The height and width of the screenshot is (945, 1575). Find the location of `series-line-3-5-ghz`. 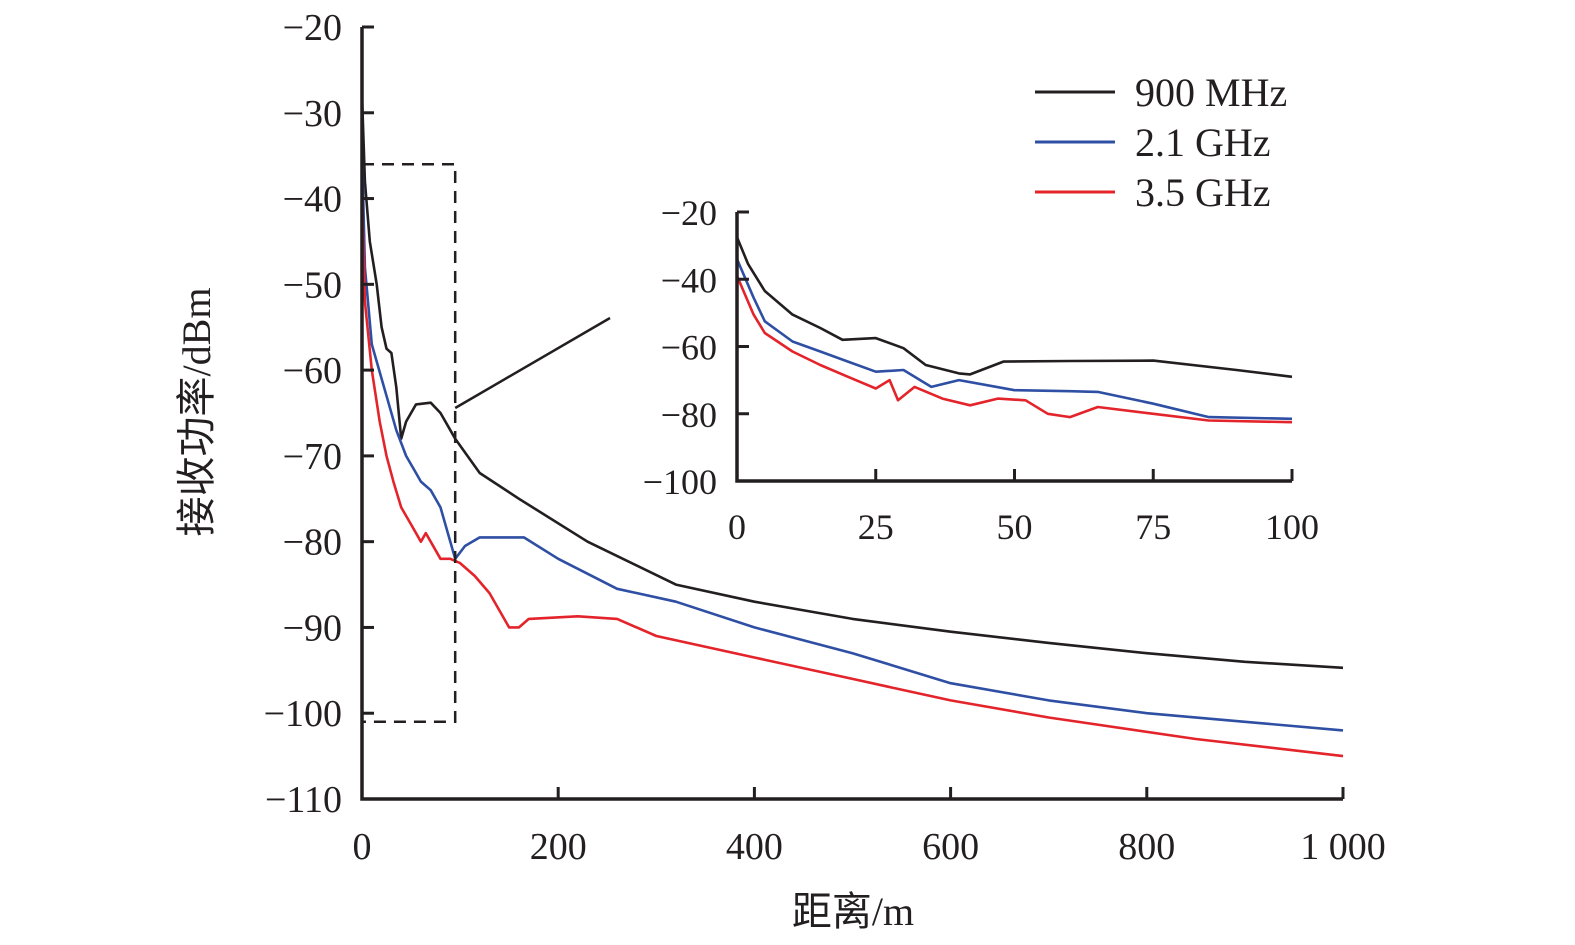

series-line-3-5-ghz is located at coordinates (1014, 349).